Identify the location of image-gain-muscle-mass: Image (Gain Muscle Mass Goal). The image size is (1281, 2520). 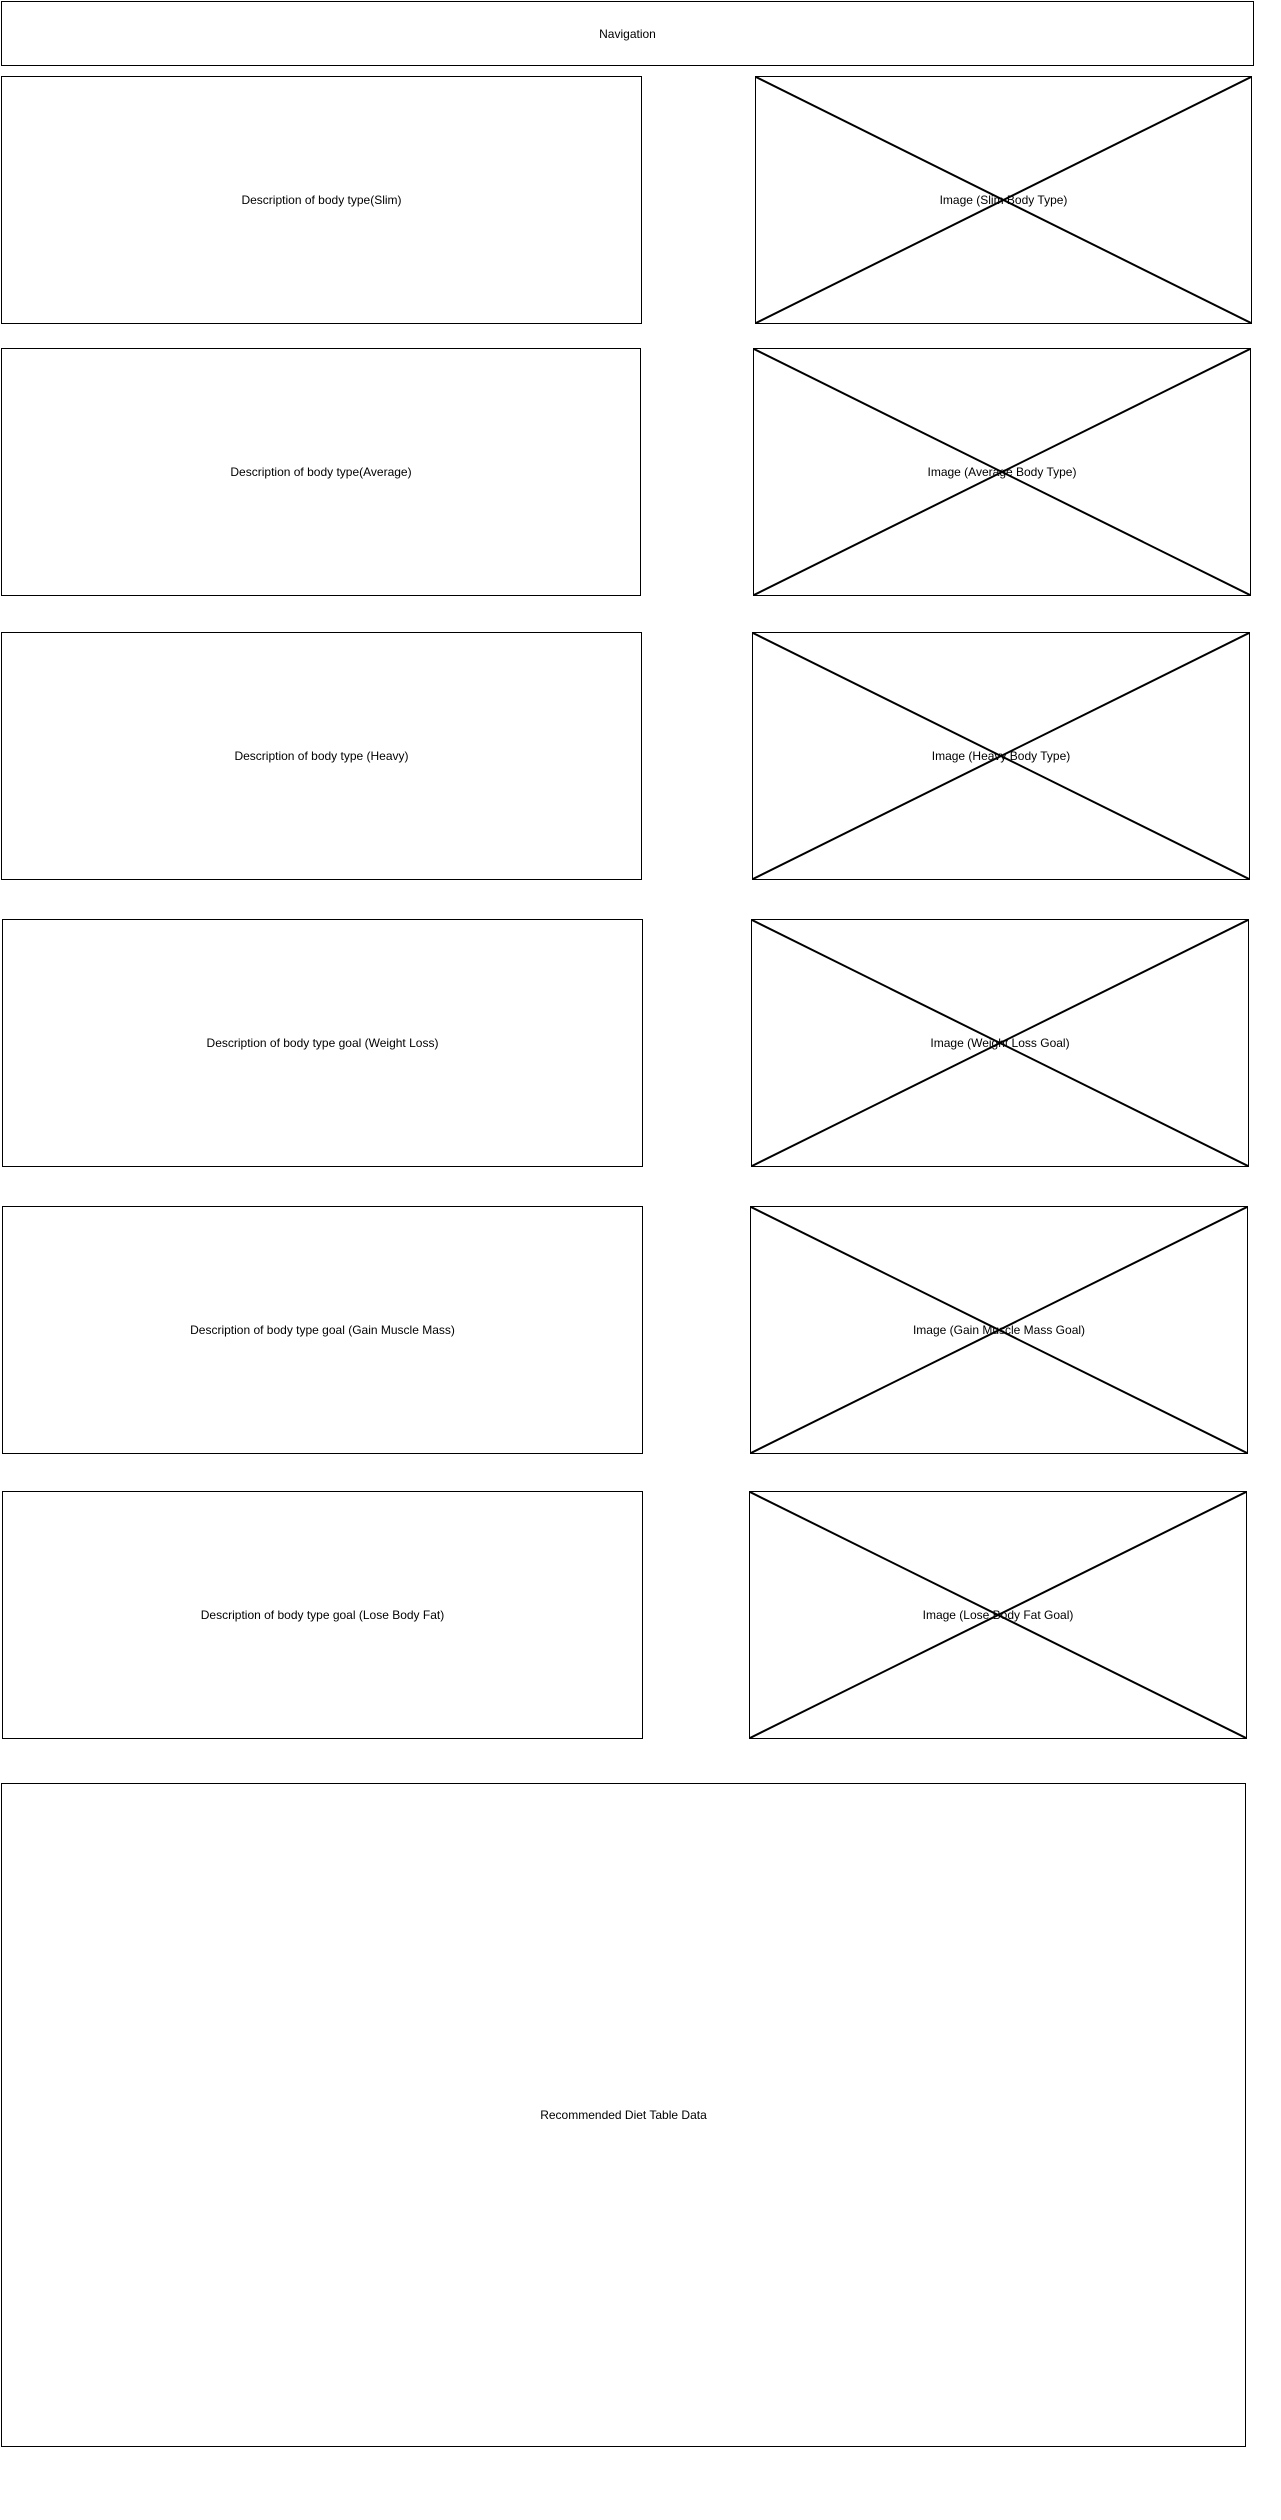
(999, 1330).